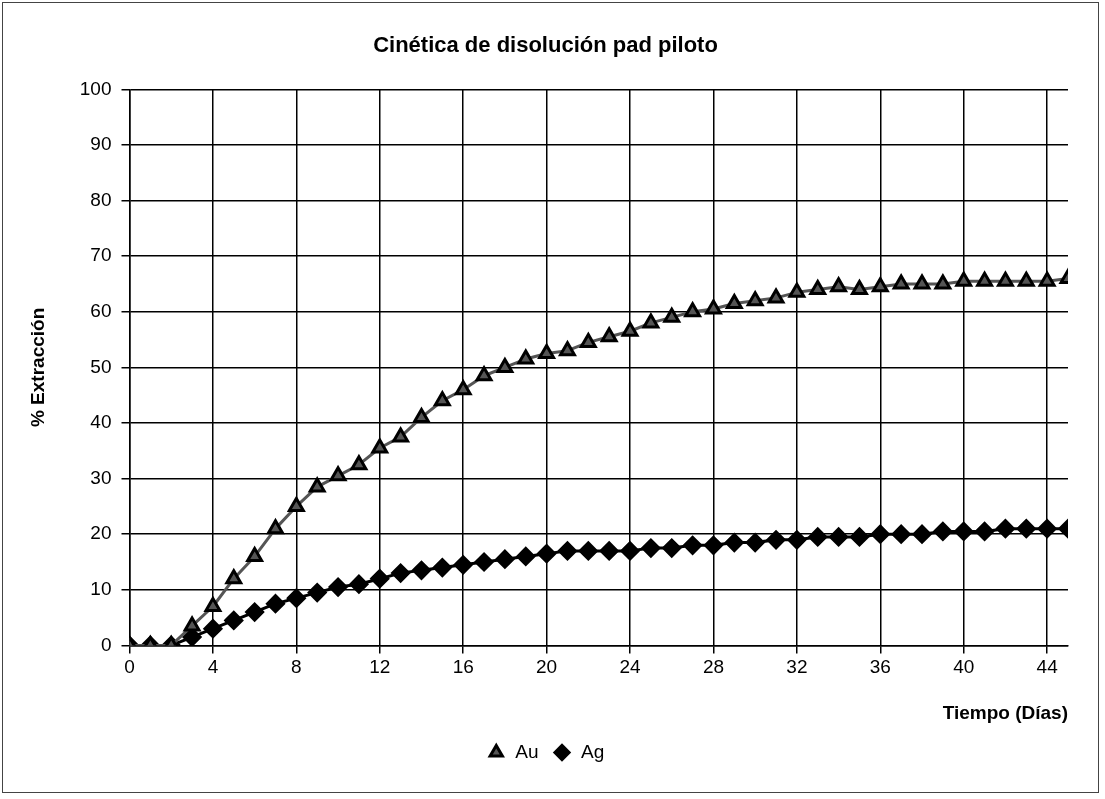 The image size is (1105, 799). I want to click on x-tick-label: 32, so click(797, 667).